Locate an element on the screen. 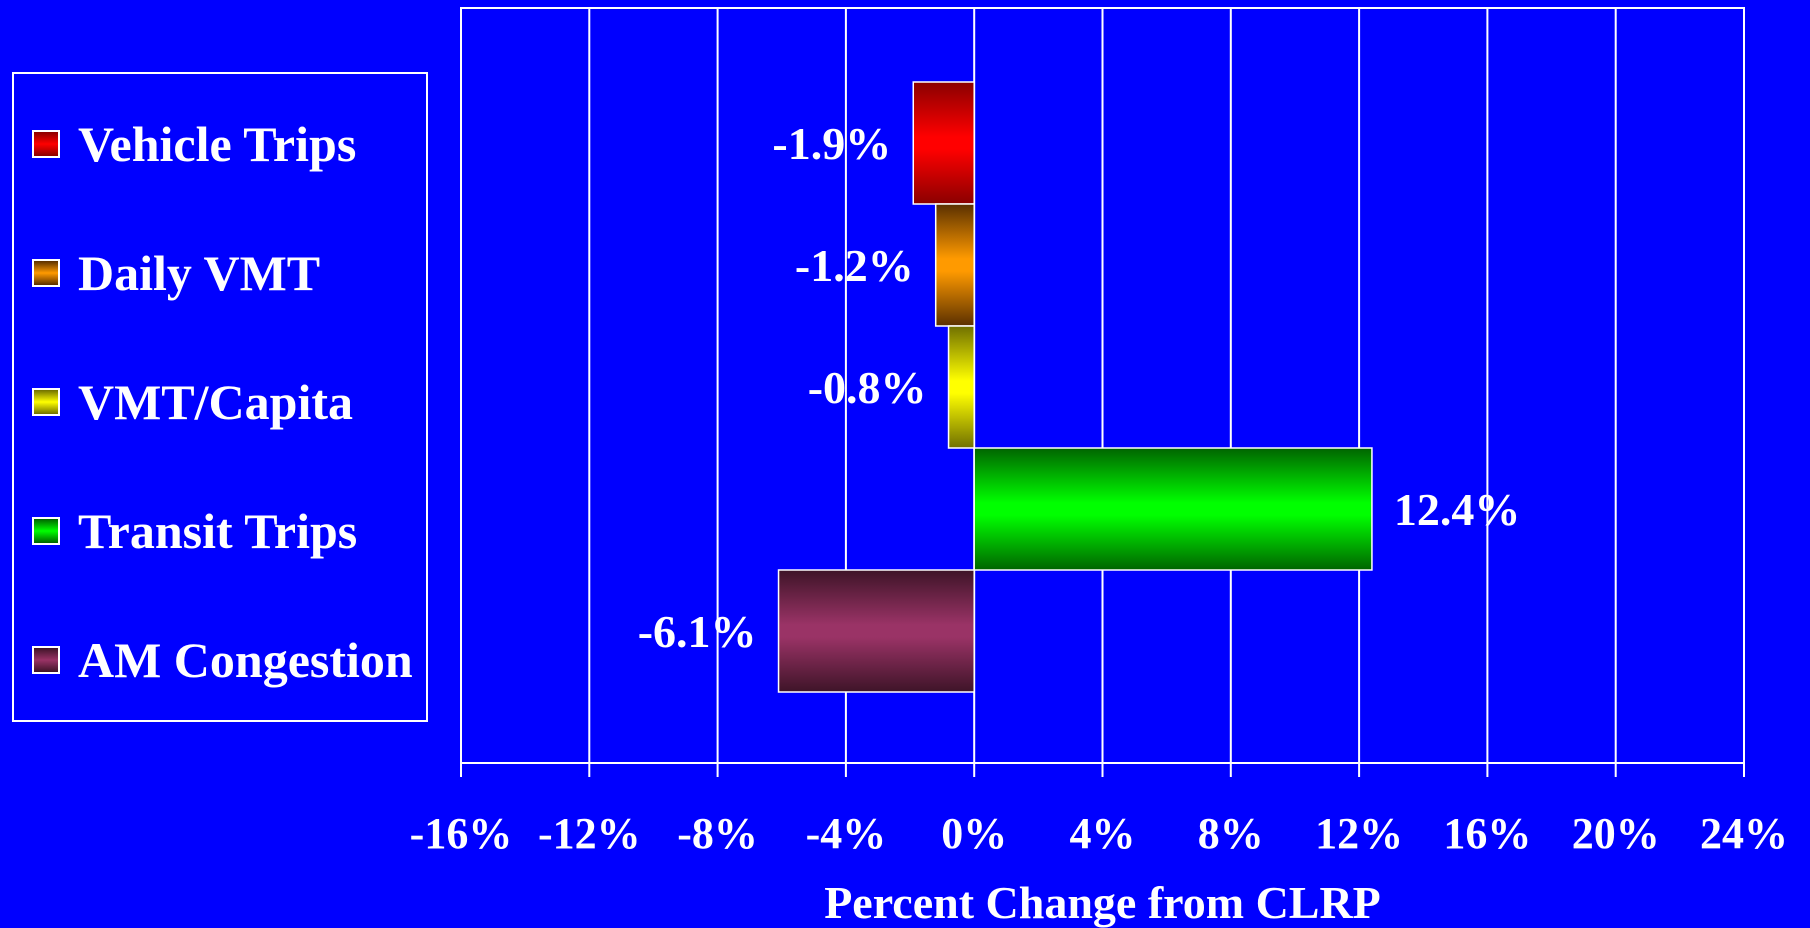 This screenshot has height=928, width=1810. legend-label: Transit Trips is located at coordinates (218, 531).